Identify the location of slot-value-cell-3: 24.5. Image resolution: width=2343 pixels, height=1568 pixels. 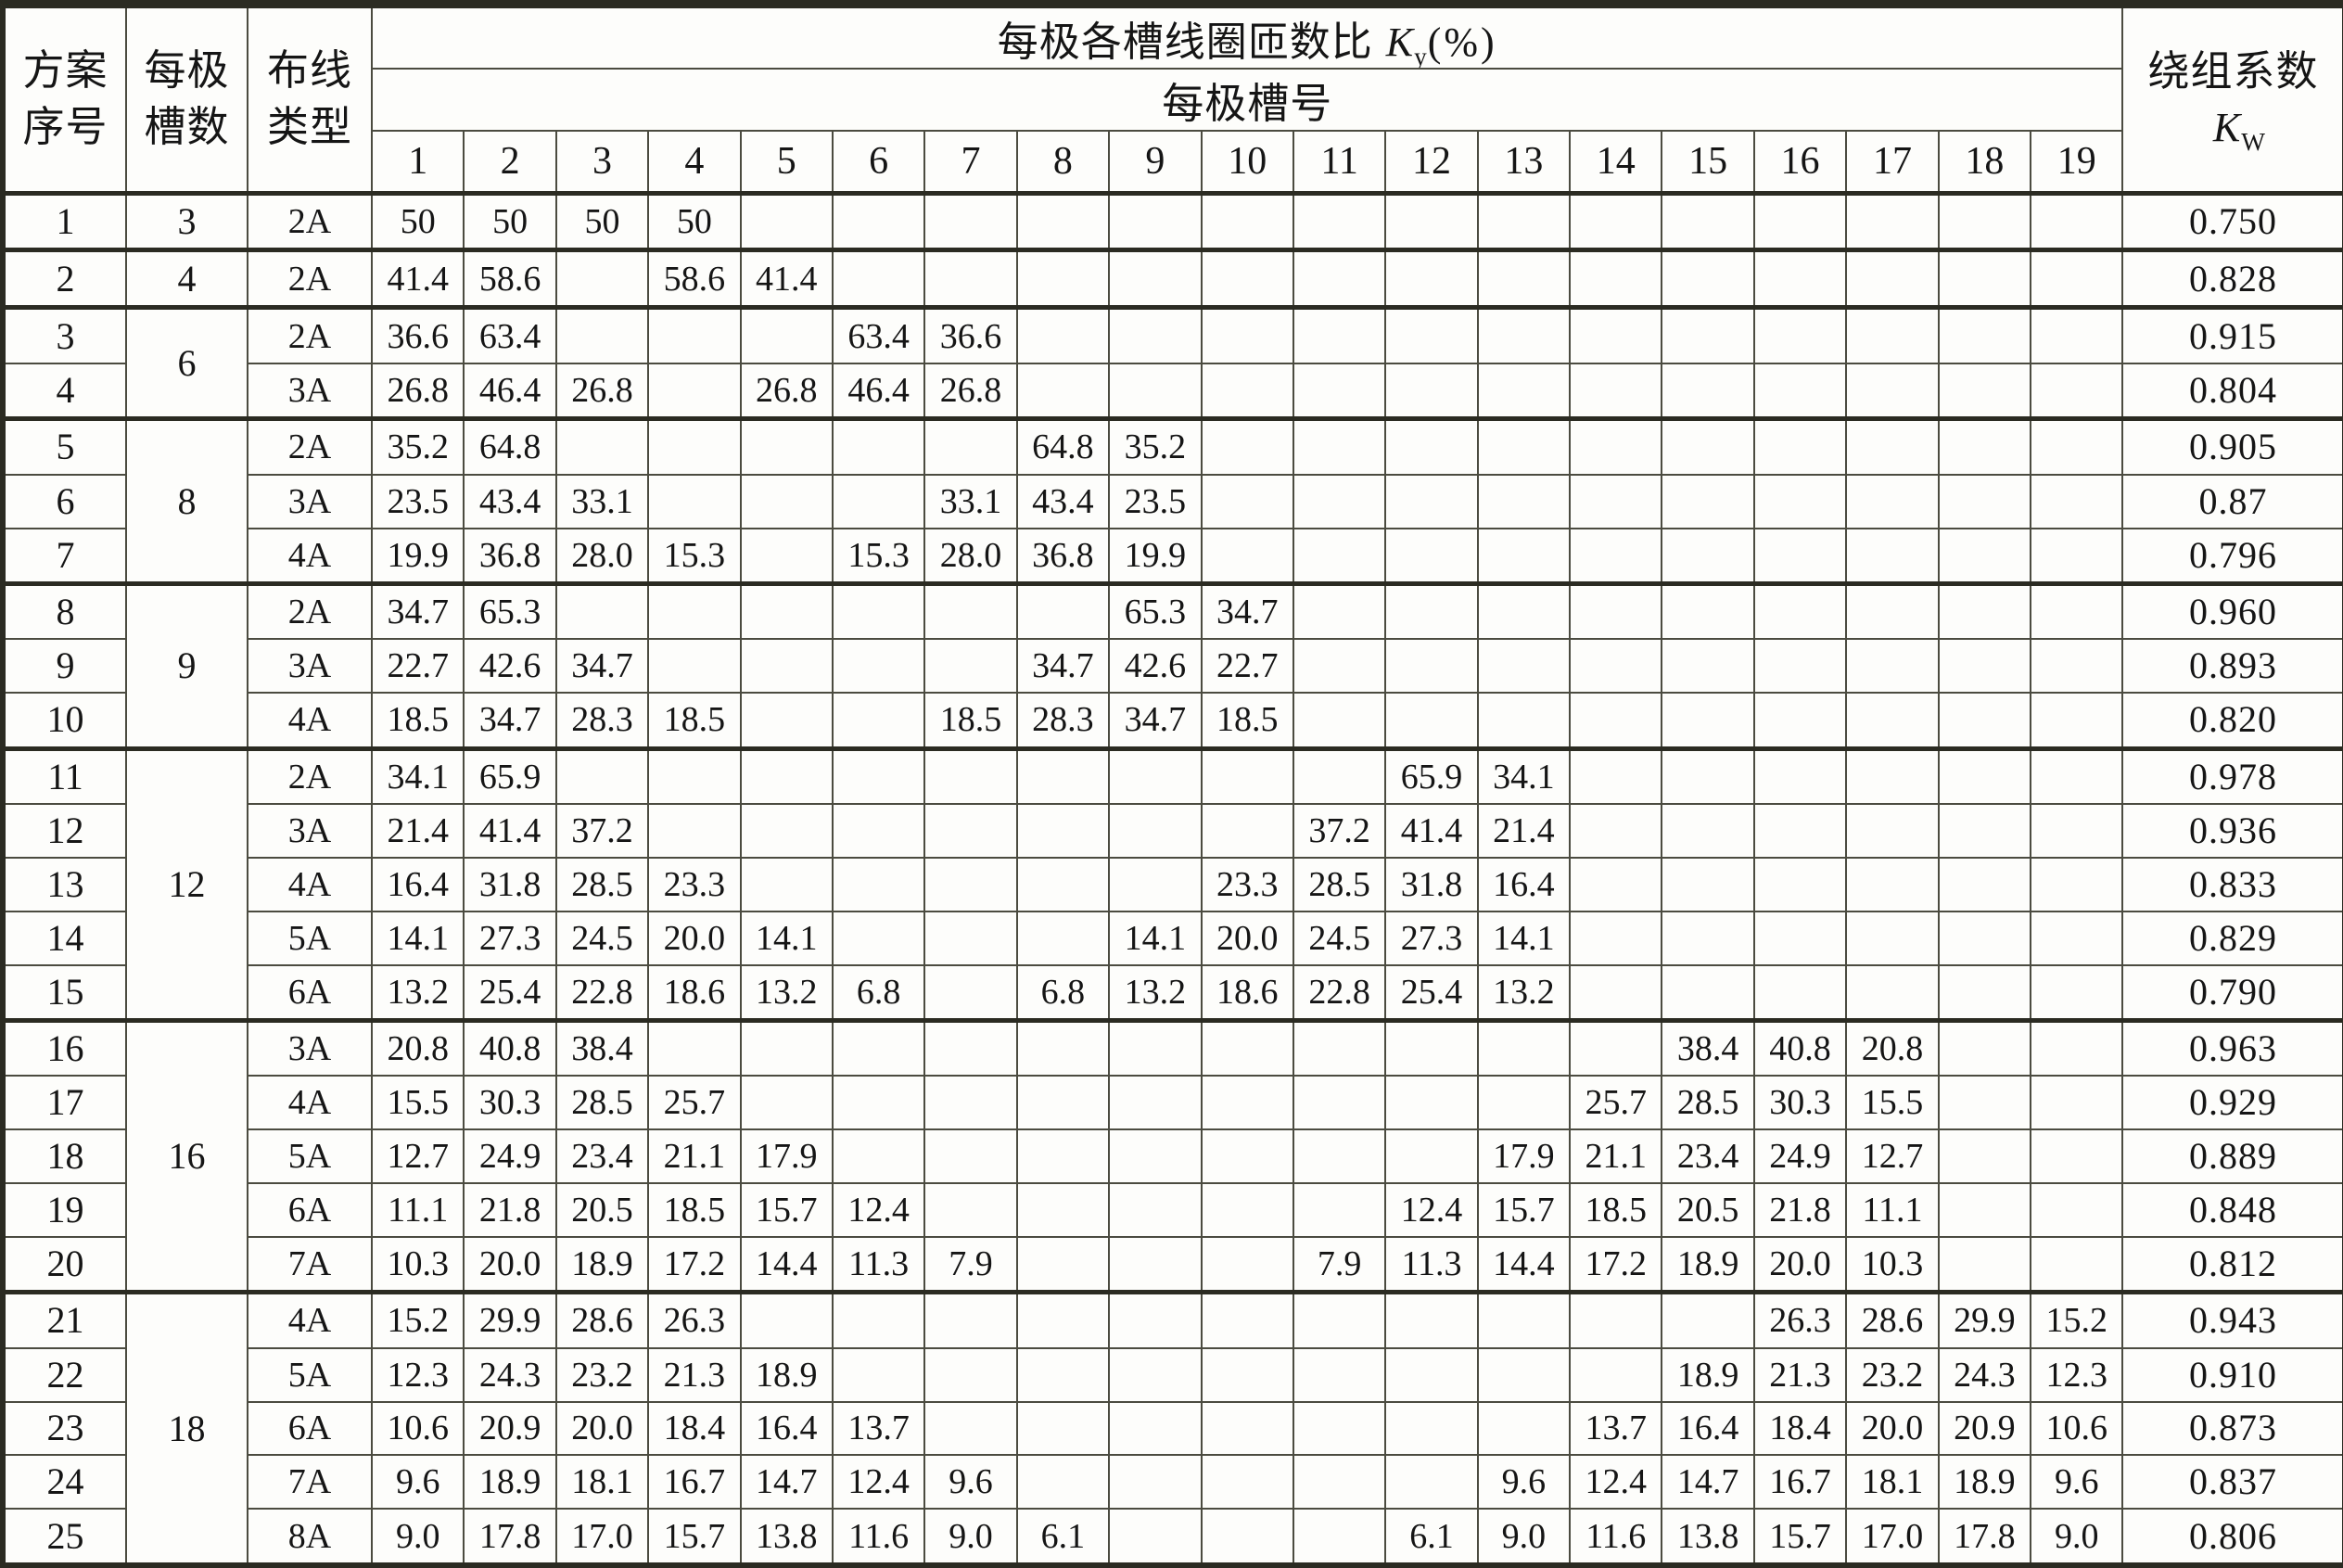
(602, 938).